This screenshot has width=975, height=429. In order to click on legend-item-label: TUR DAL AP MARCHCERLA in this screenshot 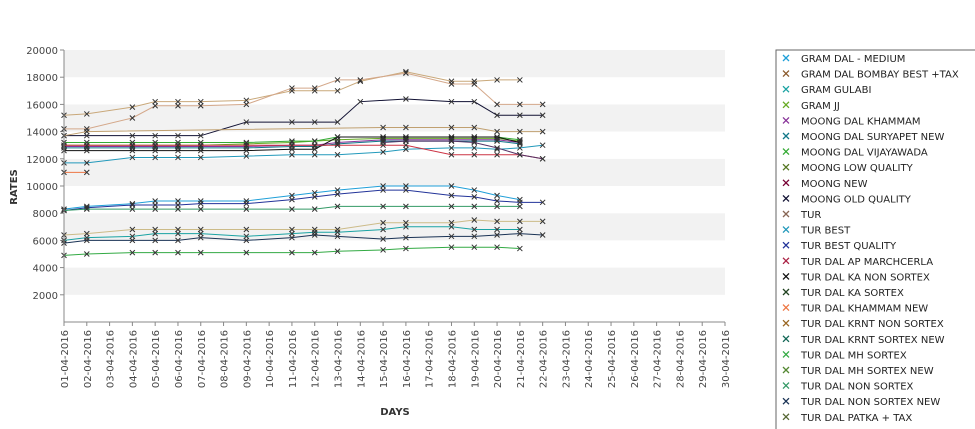, I will do `click(866, 262)`.